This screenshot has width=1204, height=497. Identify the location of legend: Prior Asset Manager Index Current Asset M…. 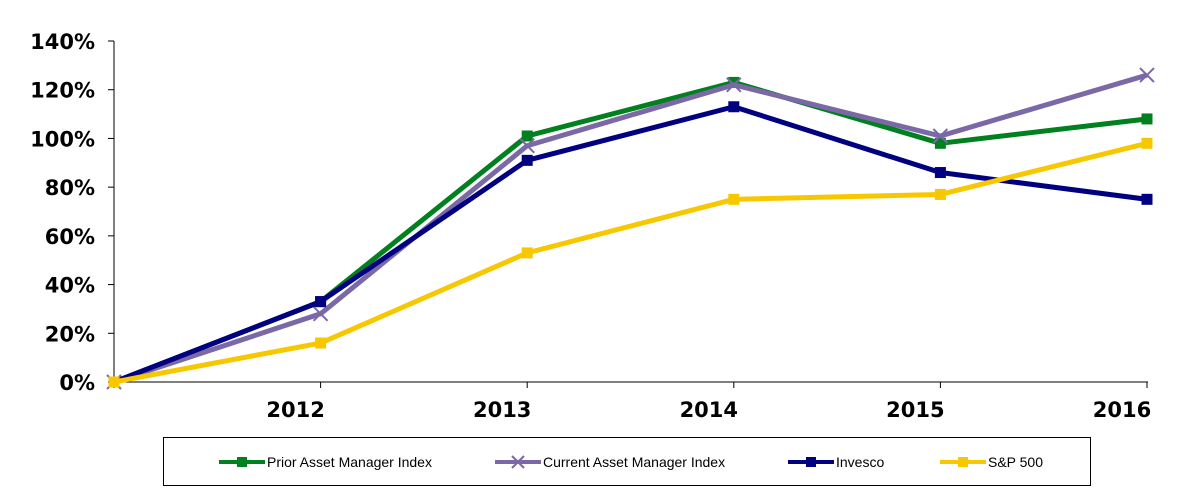
(627, 461).